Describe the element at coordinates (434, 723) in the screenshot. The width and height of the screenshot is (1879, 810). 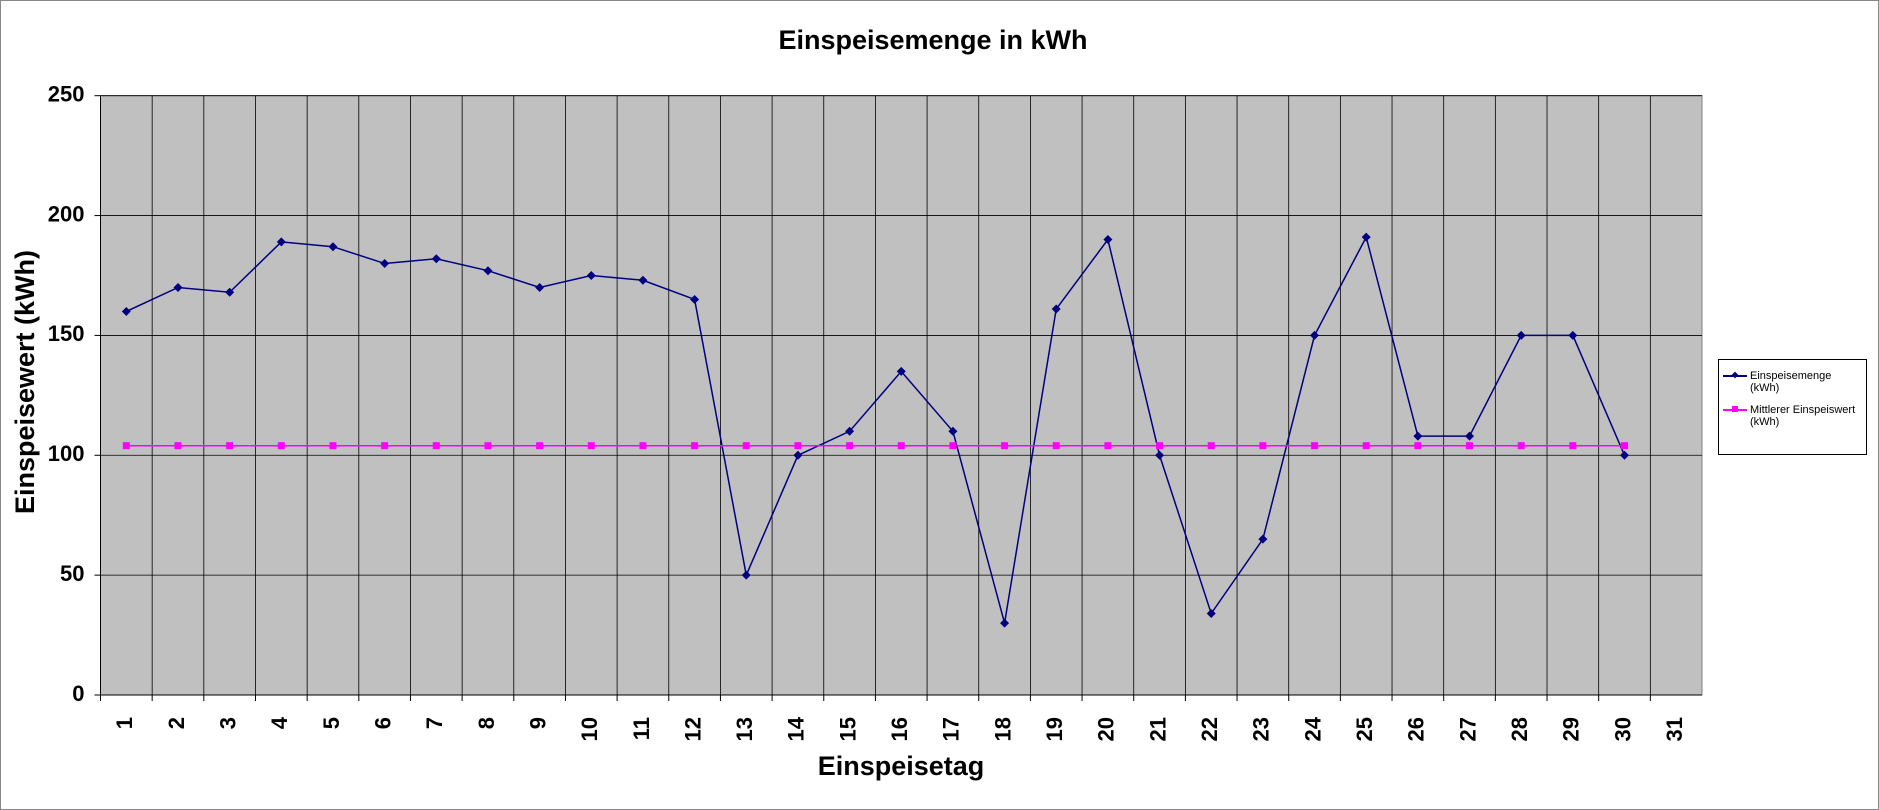
I see `x-tick-label: 7` at that location.